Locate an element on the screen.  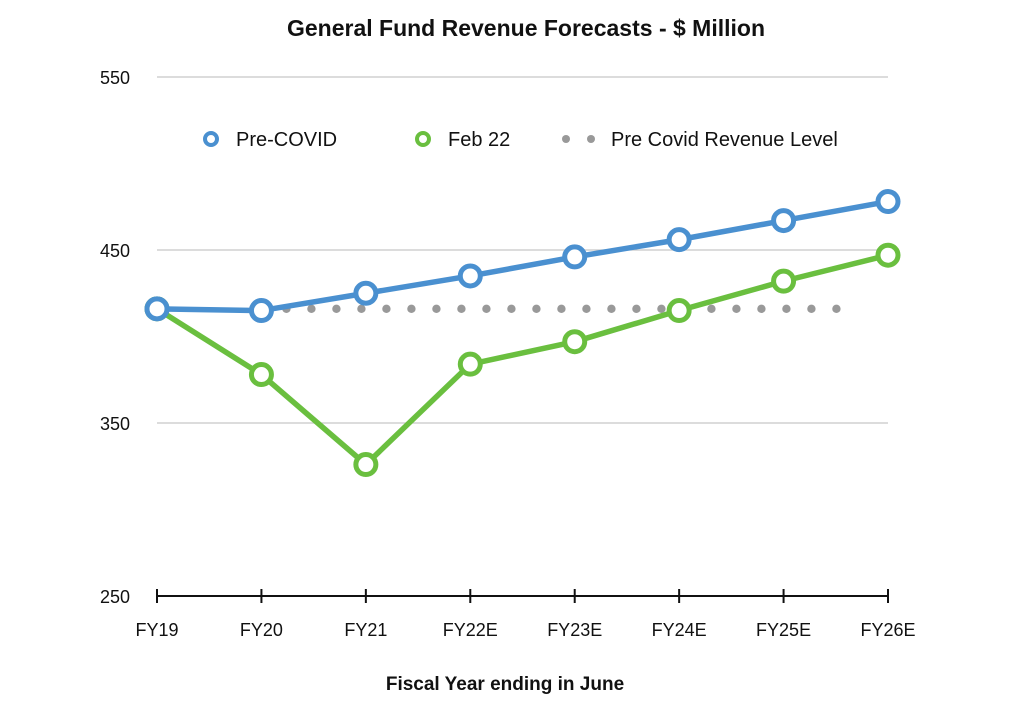
series-pre-covid is located at coordinates (522, 256).